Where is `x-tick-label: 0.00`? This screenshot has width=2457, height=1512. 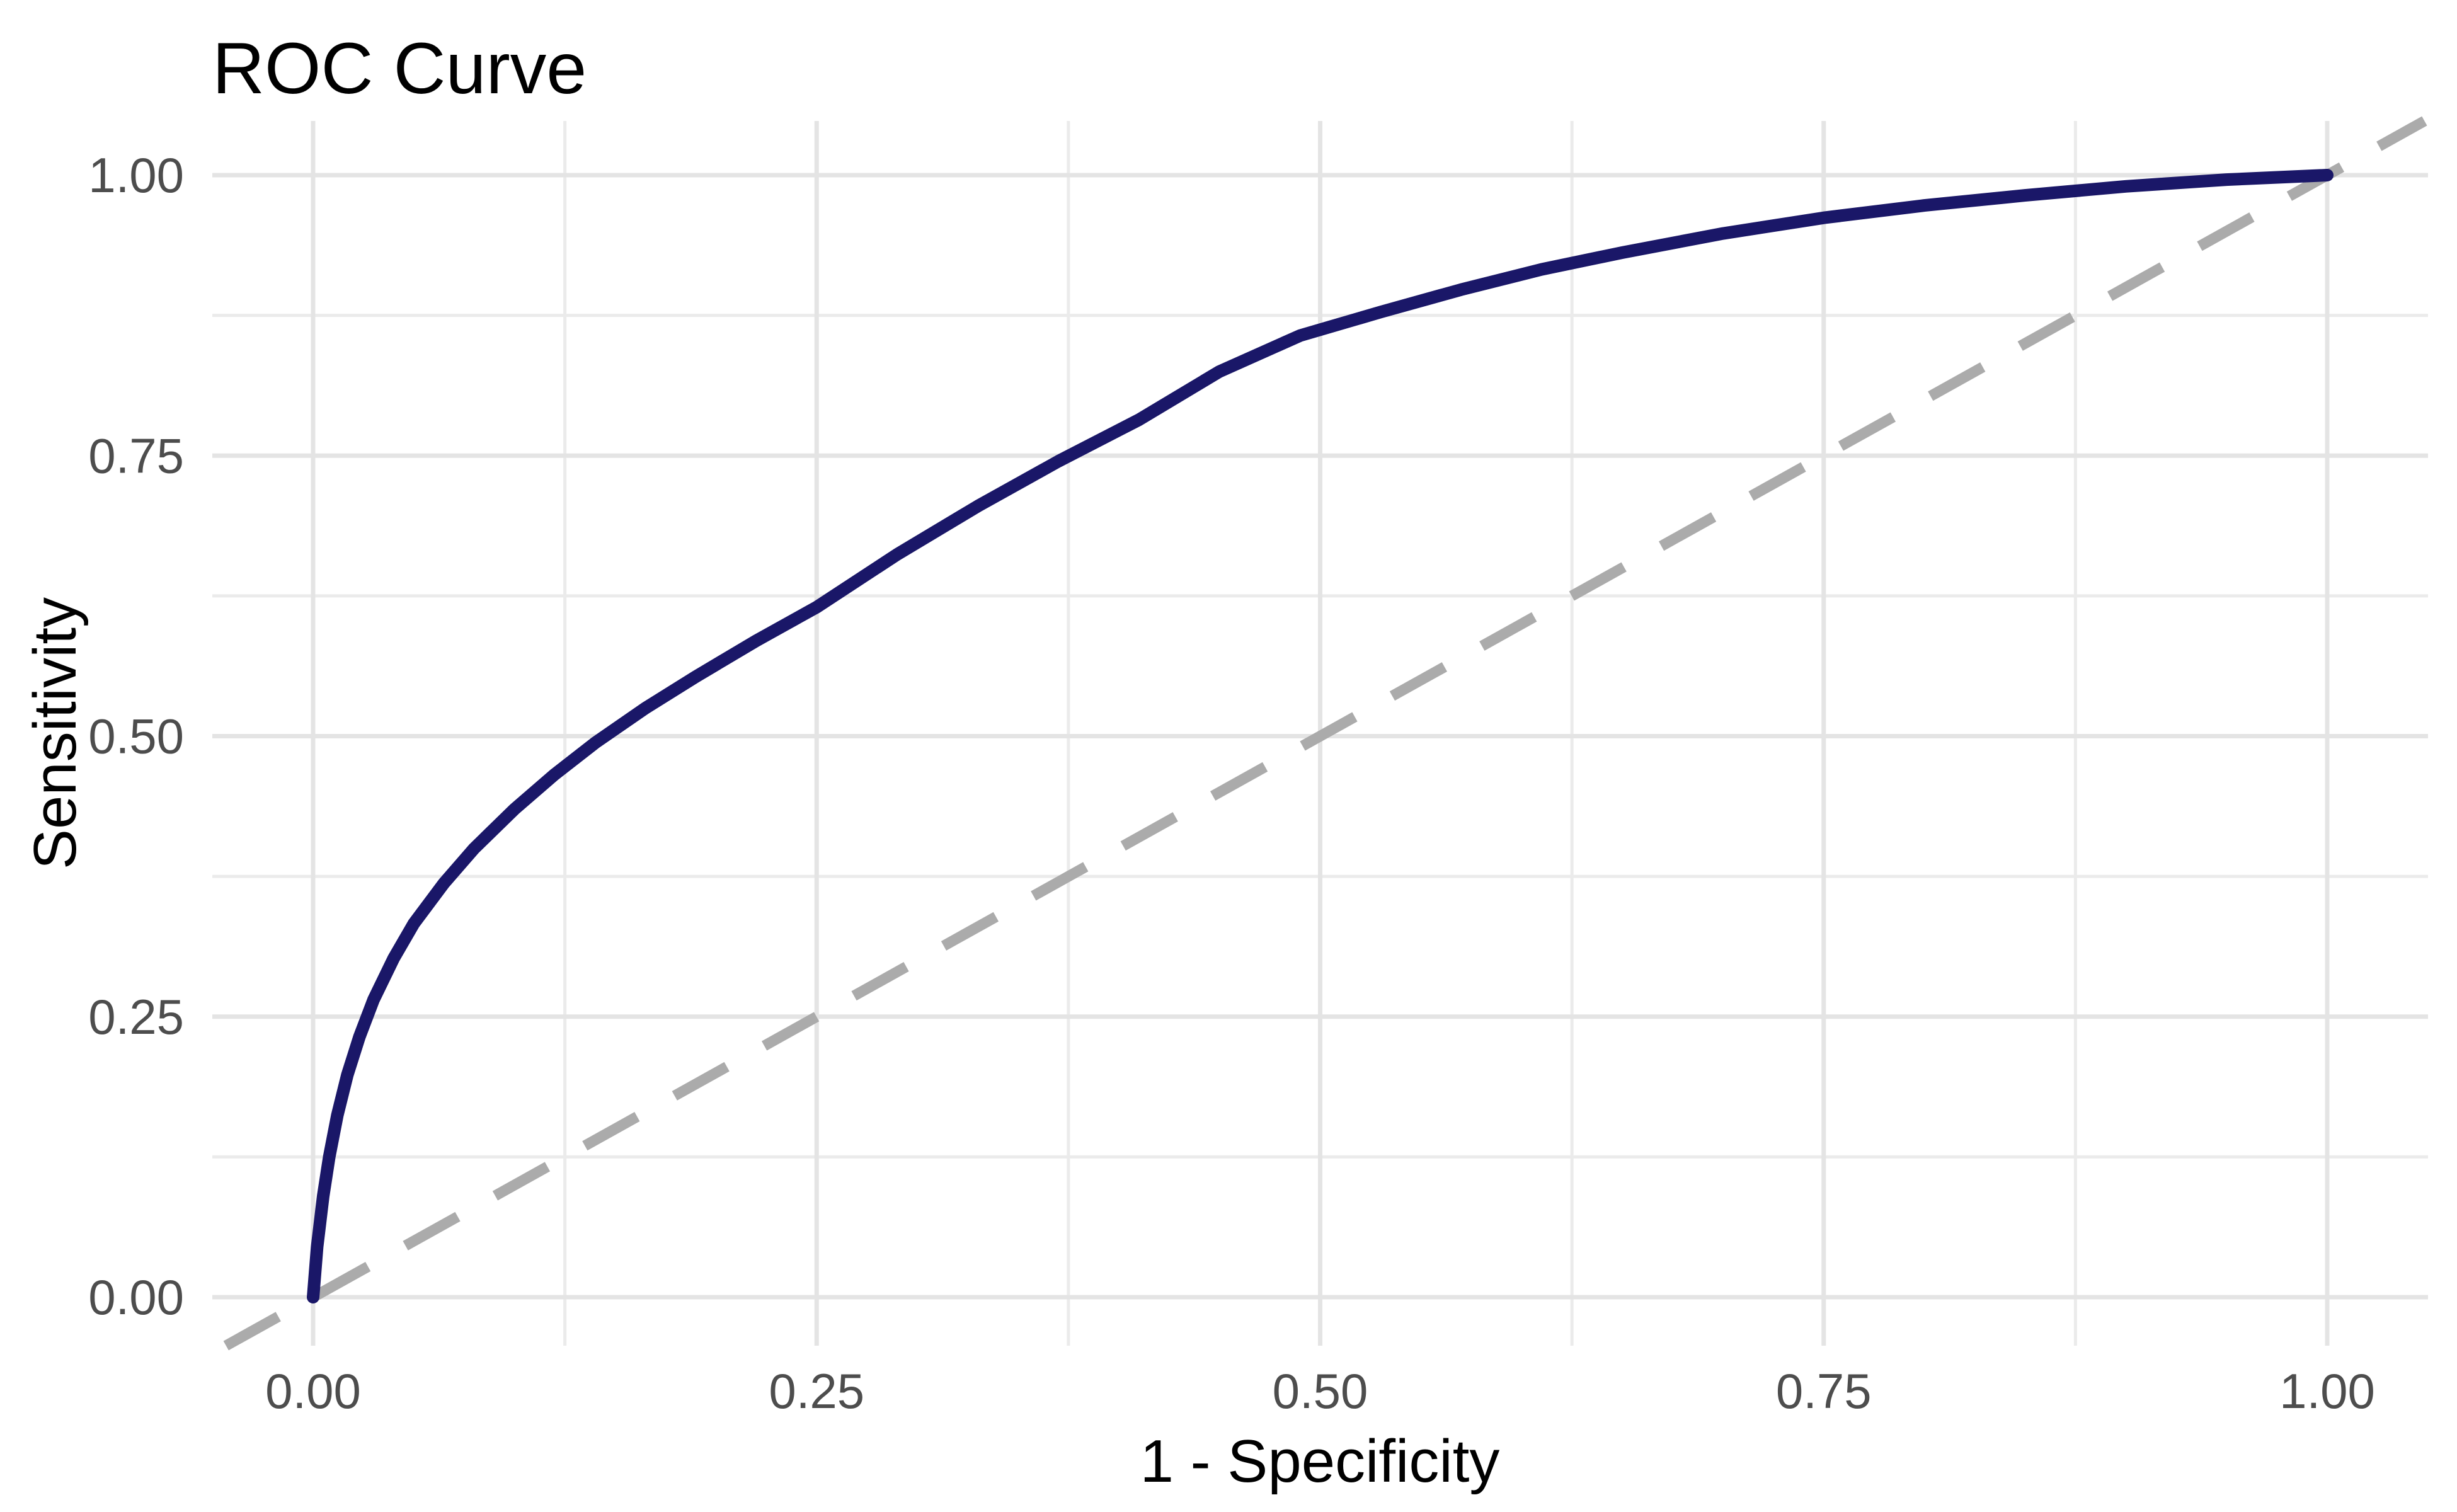
x-tick-label: 0.00 is located at coordinates (313, 1391).